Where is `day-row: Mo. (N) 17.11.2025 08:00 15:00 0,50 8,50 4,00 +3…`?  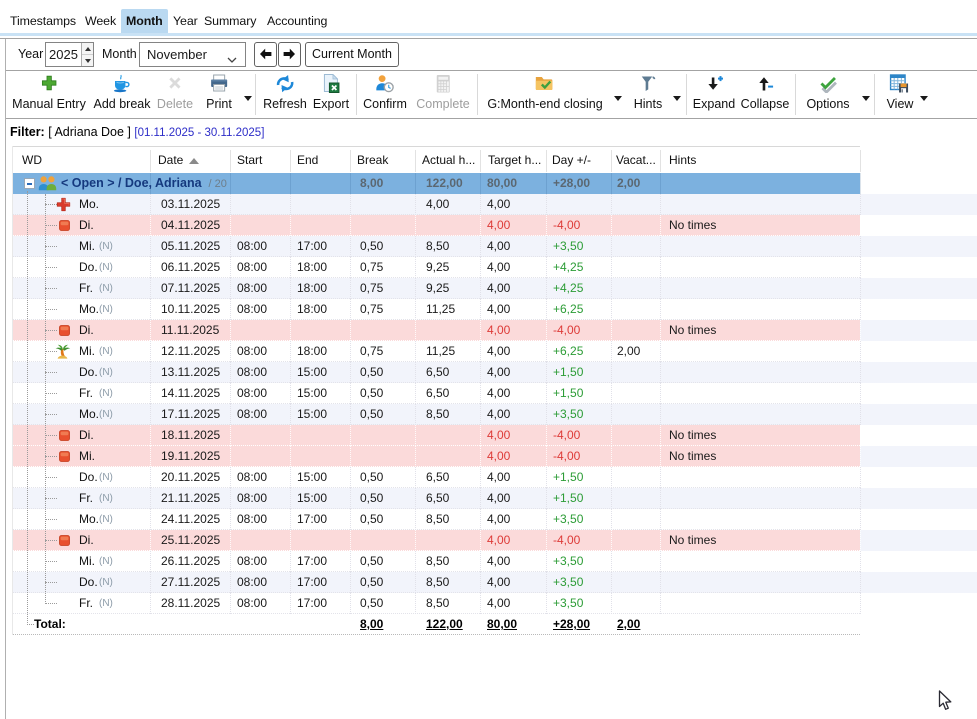
day-row: Mo. (N) 17.11.2025 08:00 15:00 0,50 8,50 4,00 +3… is located at coordinates (495, 414).